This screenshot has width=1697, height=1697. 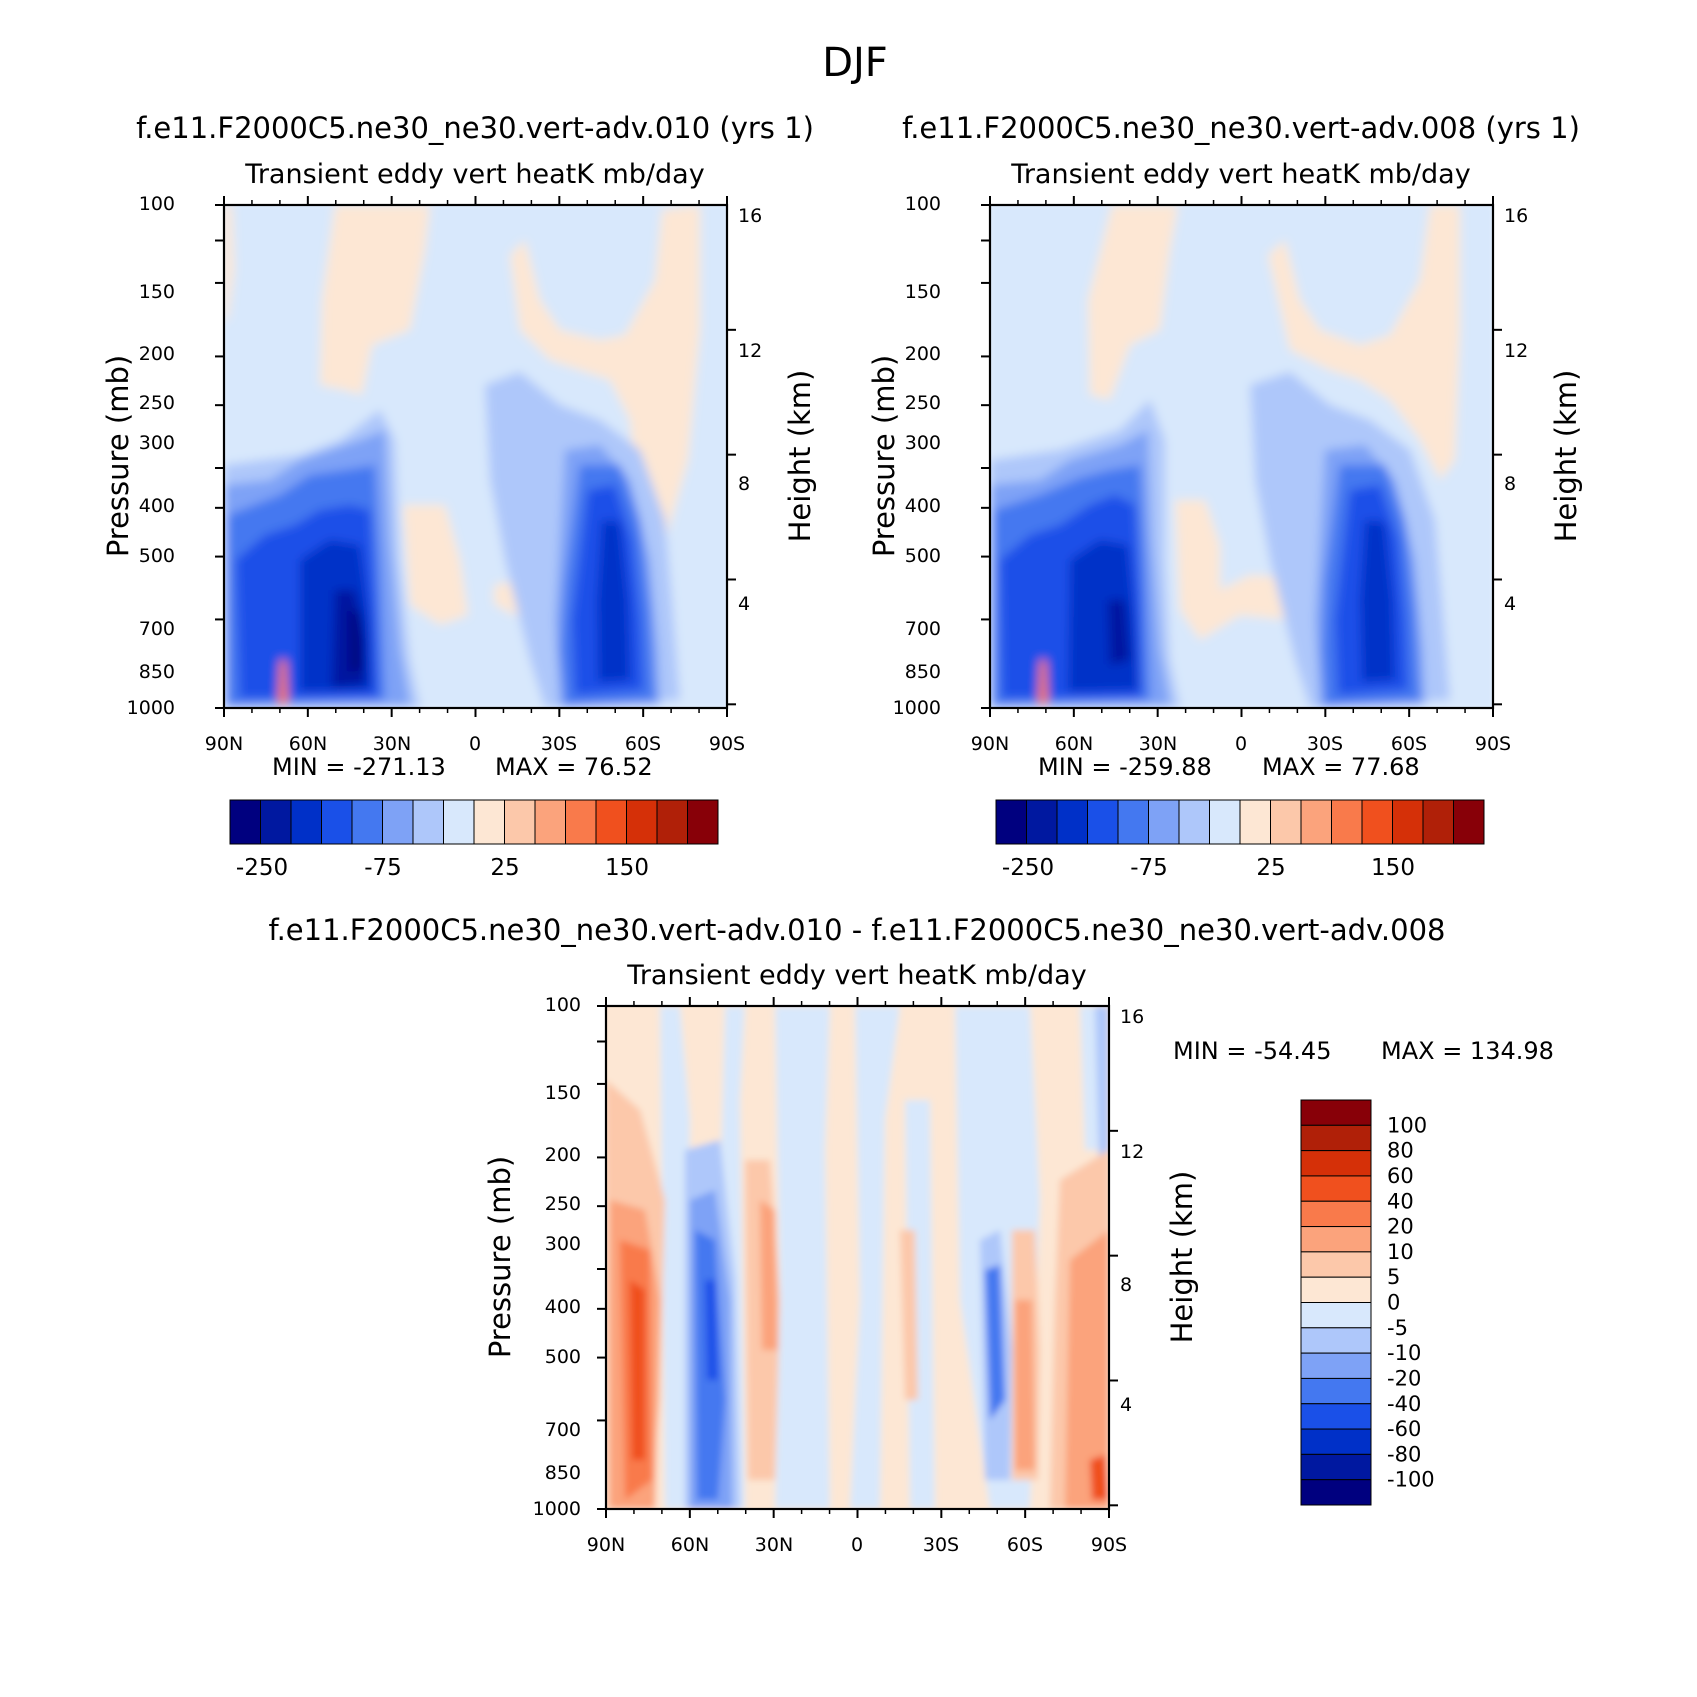 What do you see at coordinates (1400, 1201) in the screenshot?
I see `colorbar-3-label: 40` at bounding box center [1400, 1201].